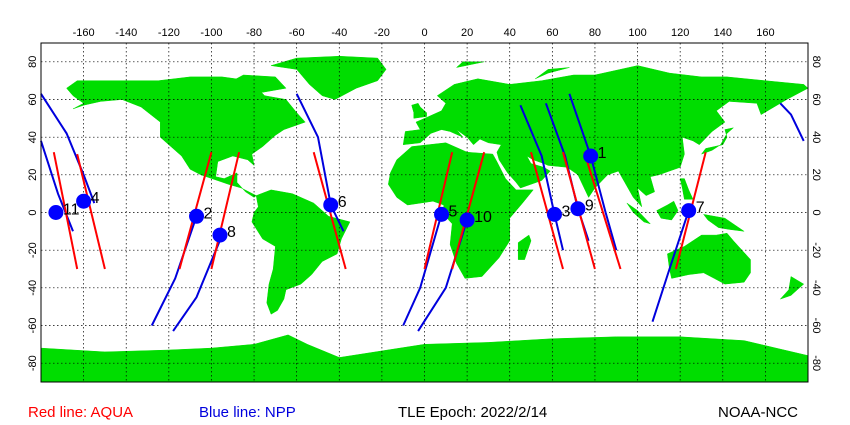 This screenshot has height=425, width=850. What do you see at coordinates (33, 250) in the screenshot?
I see `lat-tick-label-left: -20` at bounding box center [33, 250].